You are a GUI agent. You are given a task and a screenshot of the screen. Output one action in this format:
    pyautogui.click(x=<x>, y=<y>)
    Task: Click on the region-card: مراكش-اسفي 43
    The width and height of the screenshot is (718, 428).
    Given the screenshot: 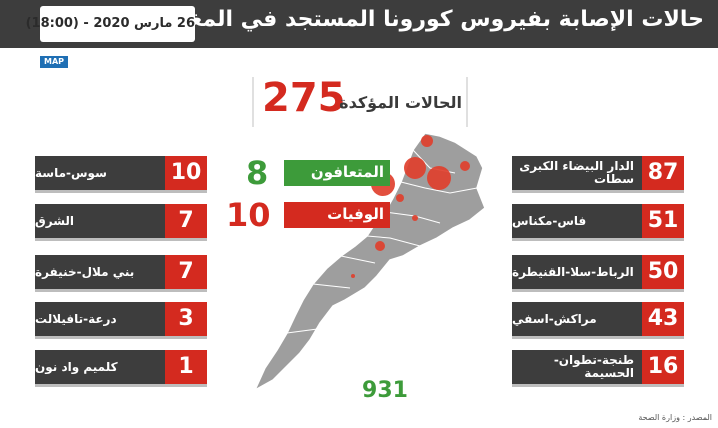 What is the action you would take?
    pyautogui.click(x=598, y=320)
    